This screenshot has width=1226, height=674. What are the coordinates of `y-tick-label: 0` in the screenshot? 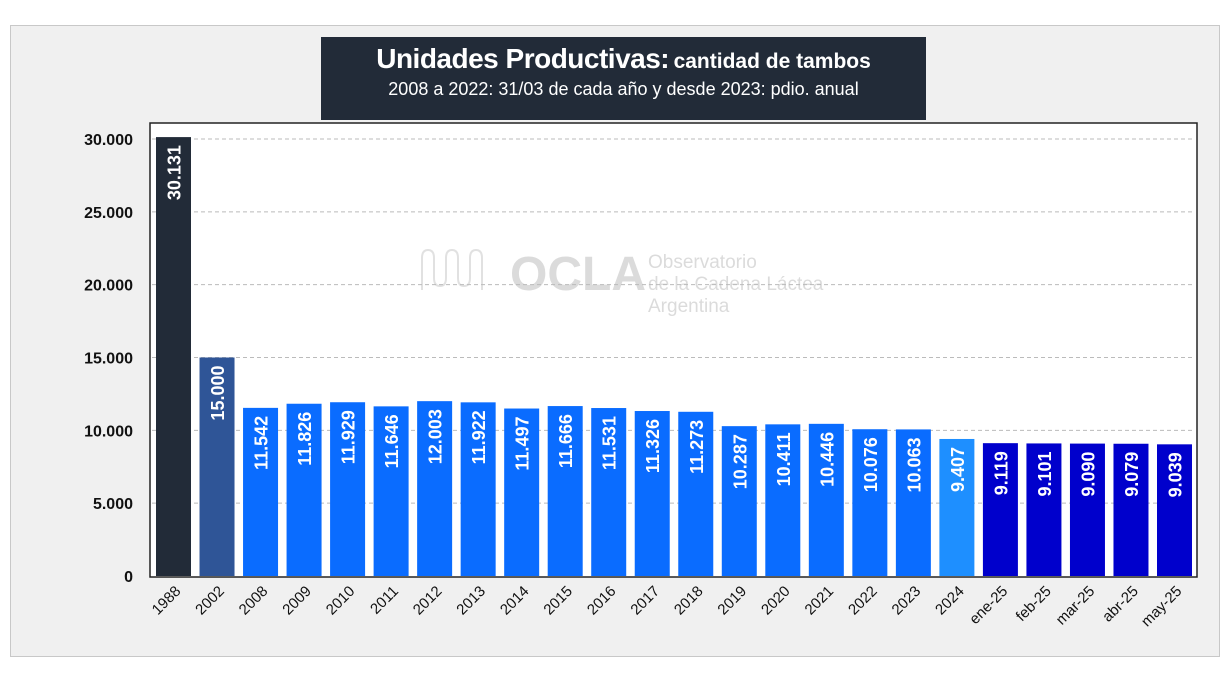 It's located at (128, 577).